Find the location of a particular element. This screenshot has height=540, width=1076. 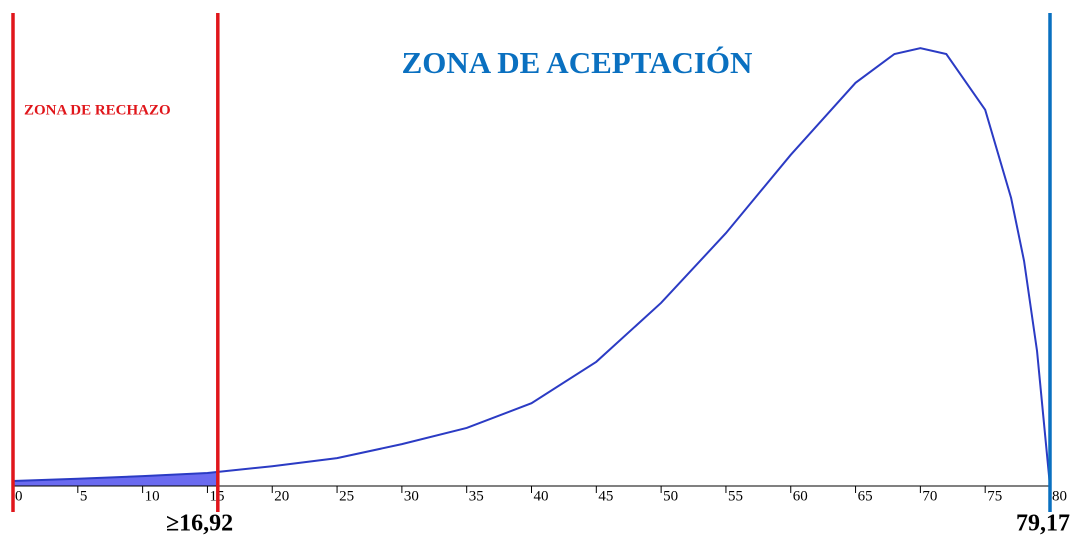

lower-critical-label: ≥16,92 is located at coordinates (199, 524).